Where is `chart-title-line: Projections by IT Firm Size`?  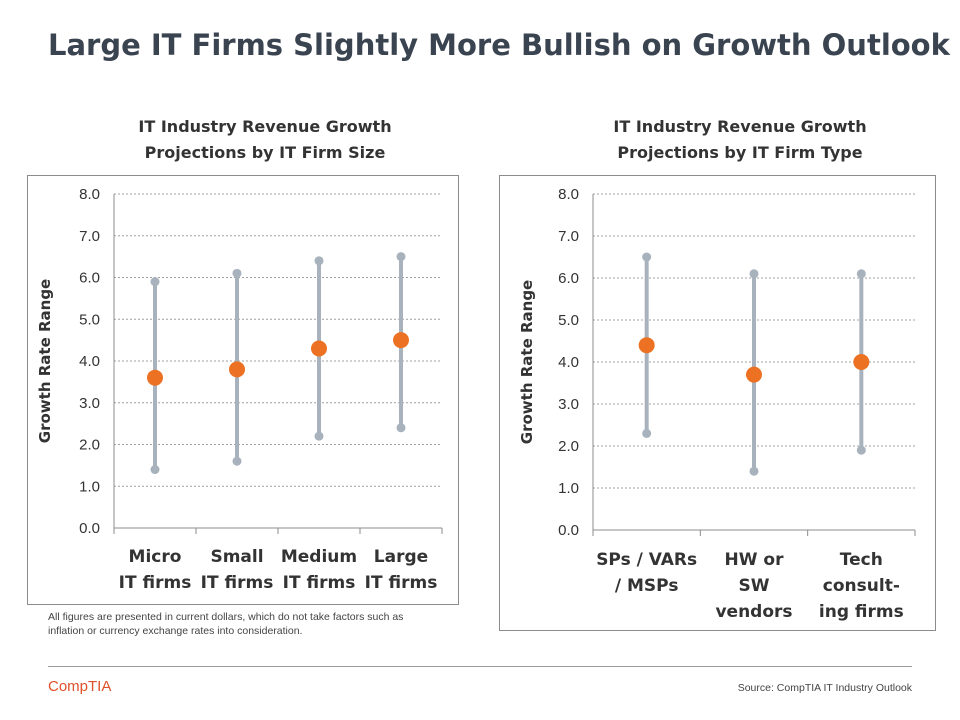
chart-title-line: Projections by IT Firm Size is located at coordinates (265, 152).